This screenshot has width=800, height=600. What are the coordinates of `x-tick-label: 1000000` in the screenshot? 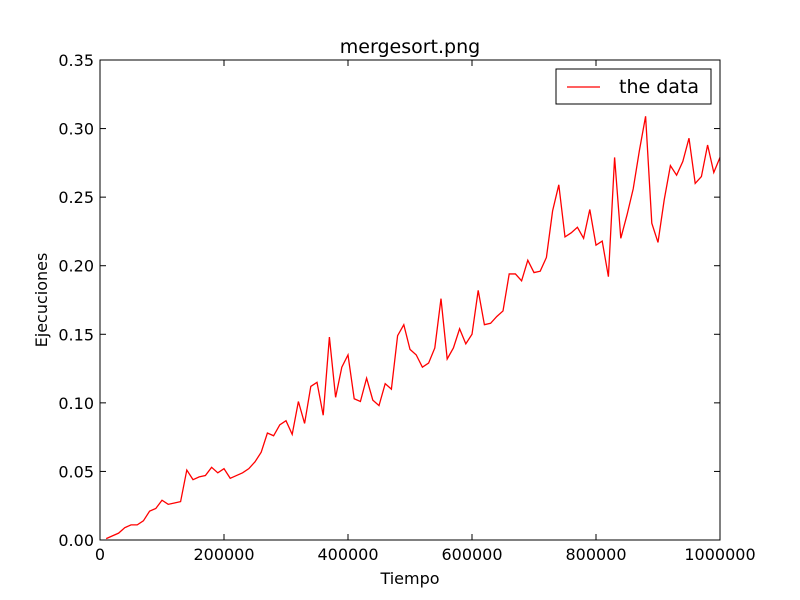 It's located at (719, 554).